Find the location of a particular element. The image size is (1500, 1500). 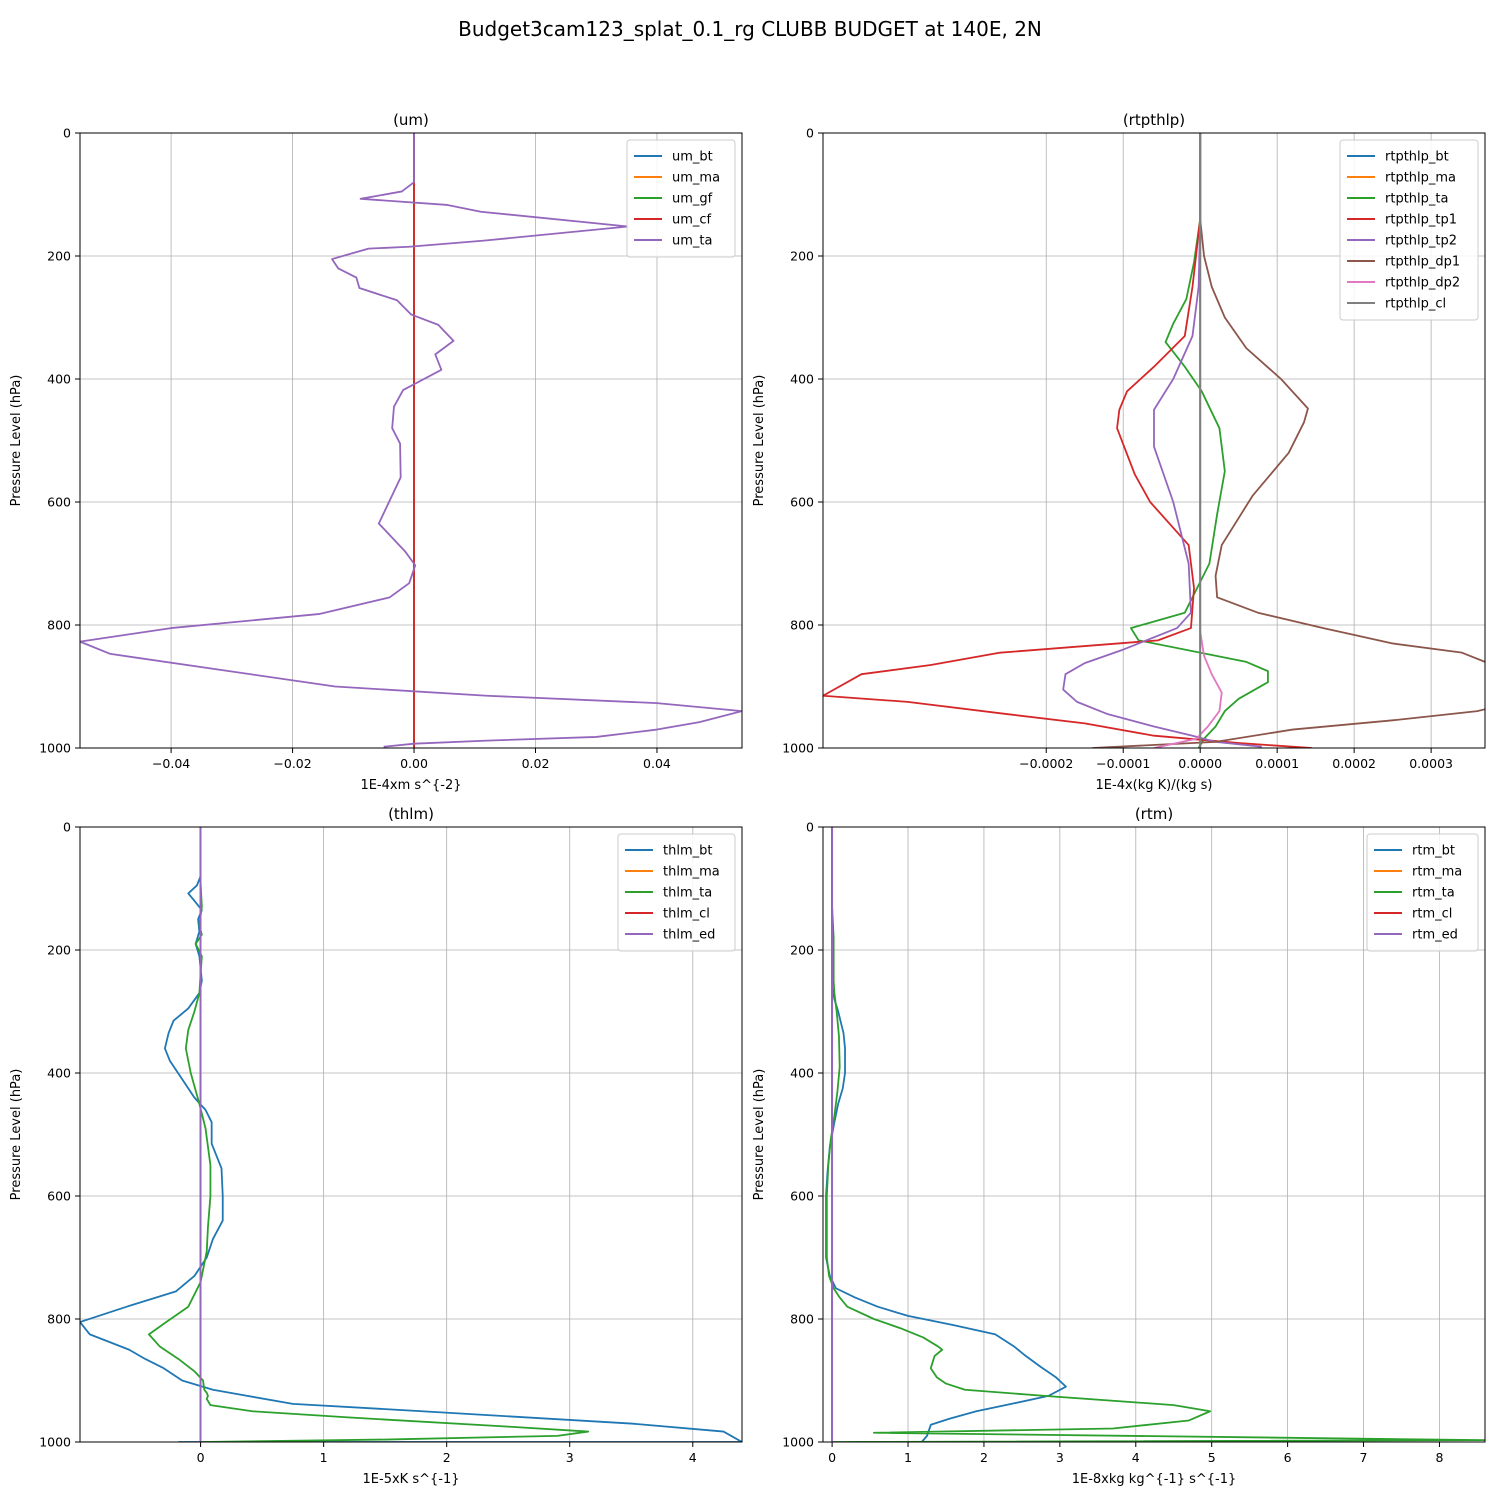

x-tick-label: 0 is located at coordinates (832, 1457).